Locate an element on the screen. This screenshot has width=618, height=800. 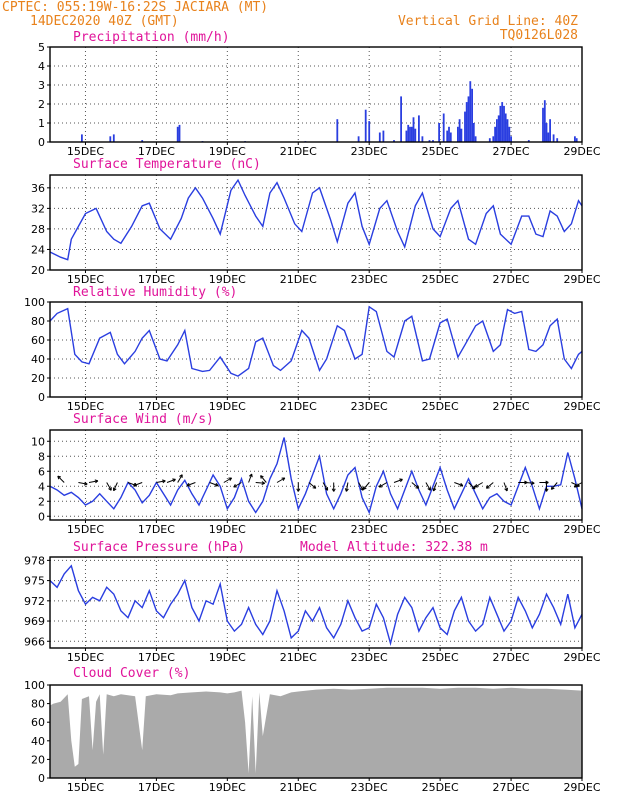
temp-xtick-label: 15DEC is located at coordinates (85, 279).